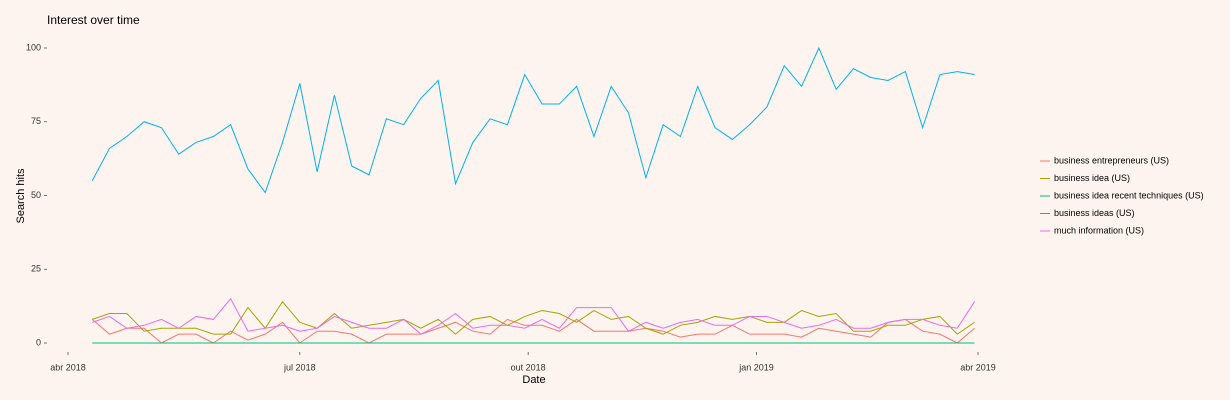  Describe the element at coordinates (1099, 230) in the screenshot. I see `legend-label: much information (US)` at that location.